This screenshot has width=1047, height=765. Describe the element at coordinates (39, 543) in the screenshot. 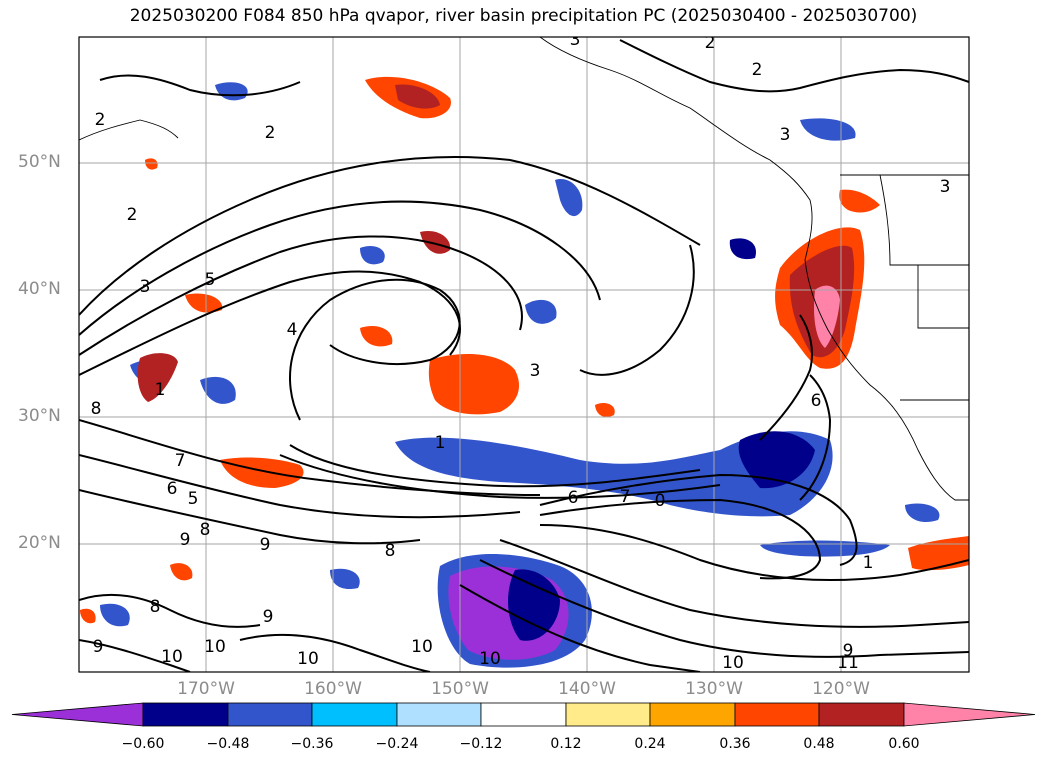

I see `lat-label: 20°N` at that location.